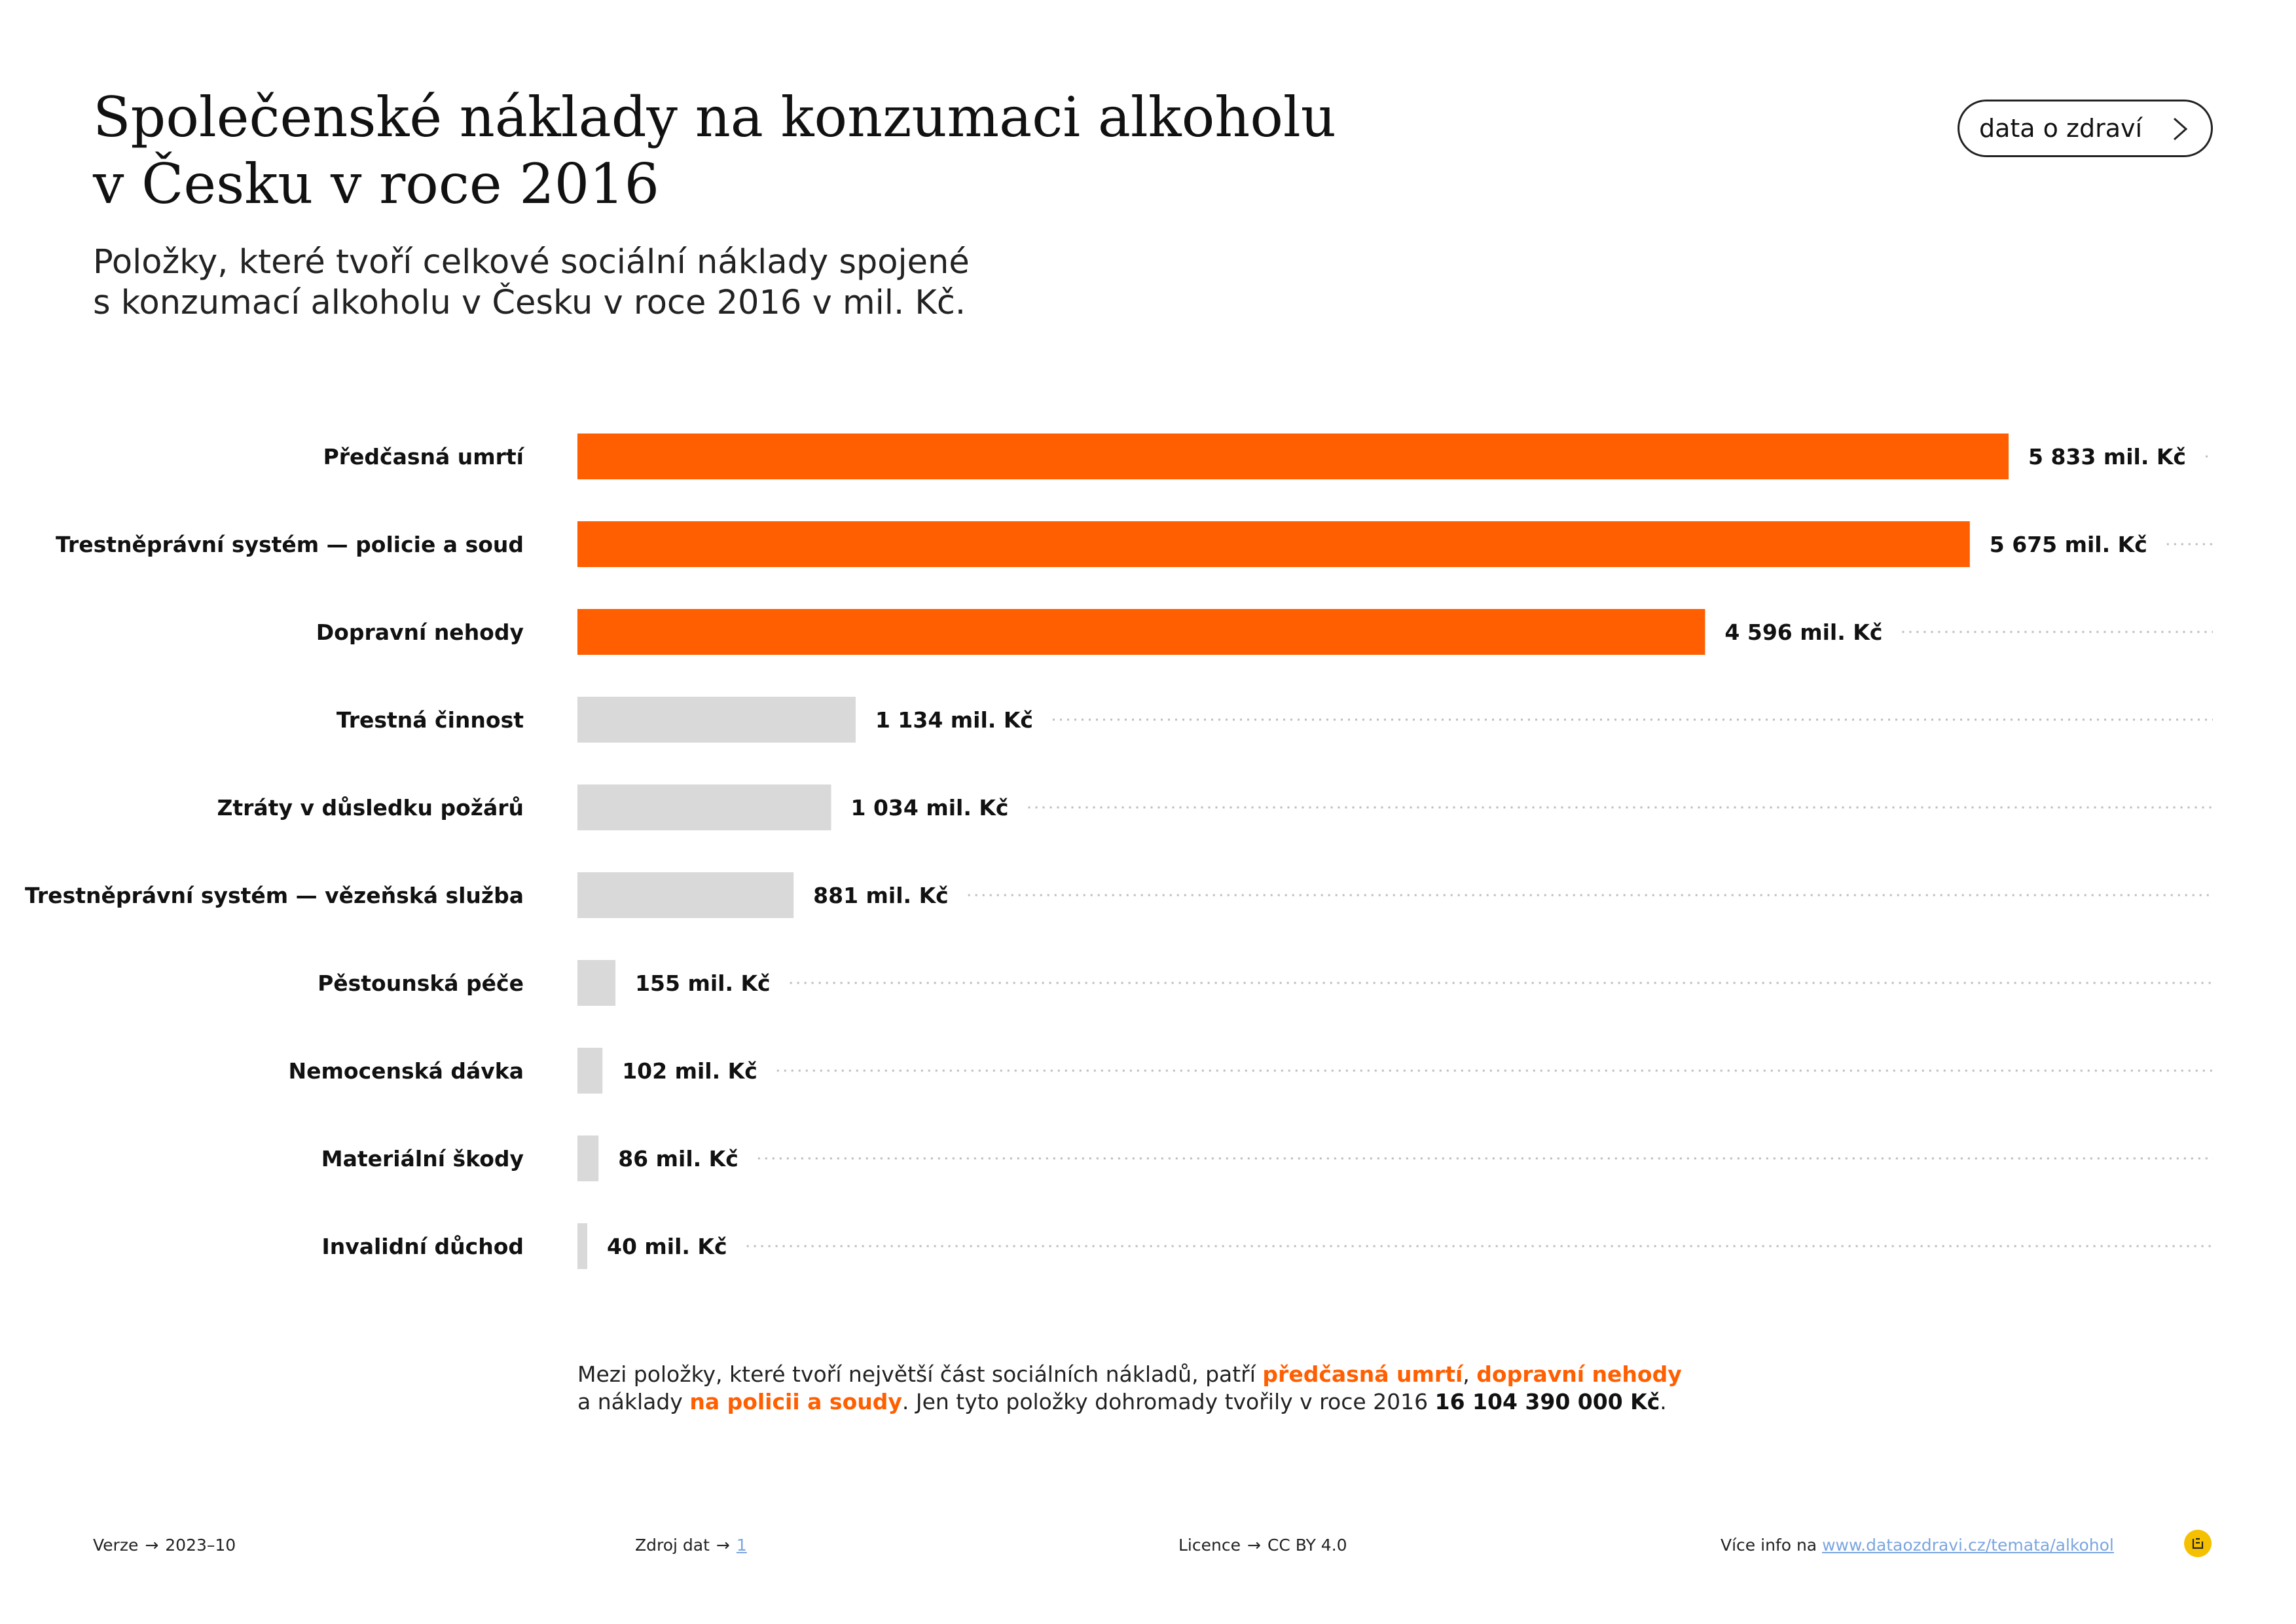 The height and width of the screenshot is (1624, 2296). What do you see at coordinates (741, 1545) in the screenshot?
I see `footer-source-link: 1` at bounding box center [741, 1545].